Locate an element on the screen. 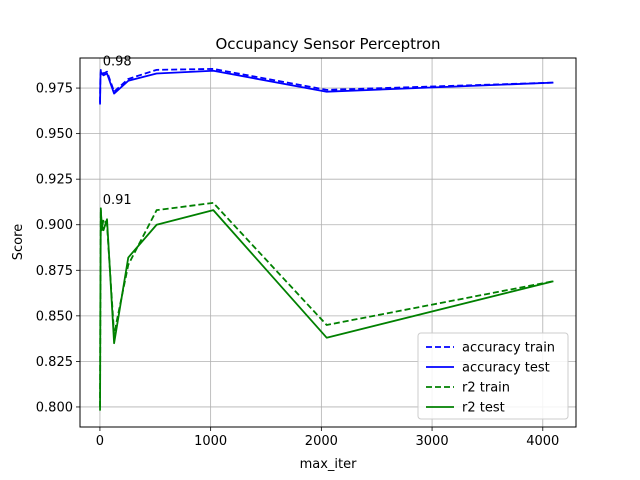  y-tick-label: 0.900 is located at coordinates (54, 225).